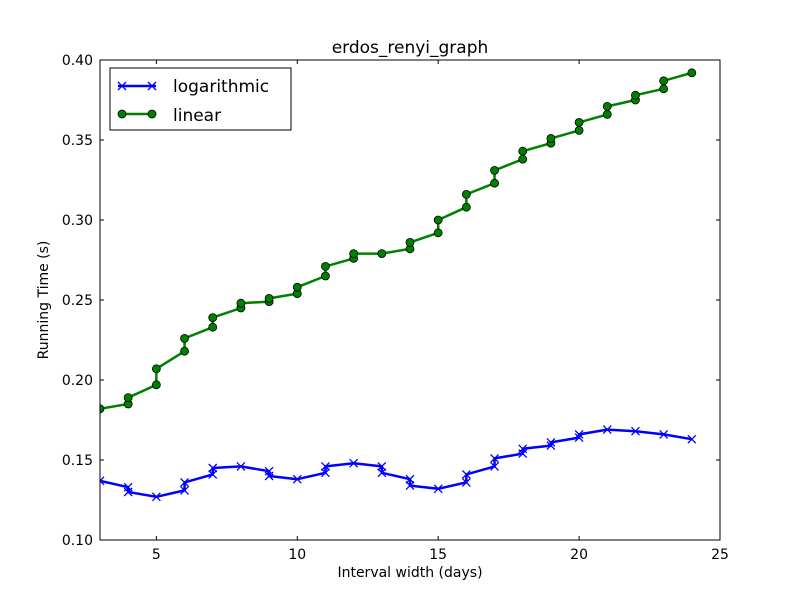  I want to click on legend-entry-logarithmic: logarithmic, so click(193, 87).